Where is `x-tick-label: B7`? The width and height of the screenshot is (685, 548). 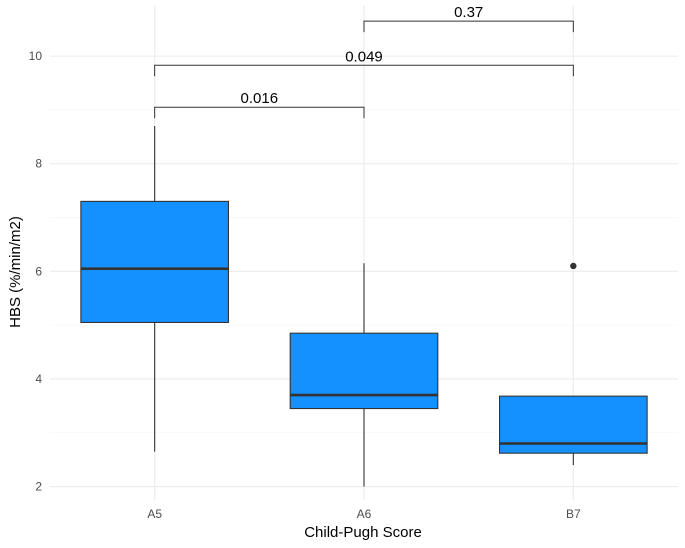
x-tick-label: B7 is located at coordinates (573, 514).